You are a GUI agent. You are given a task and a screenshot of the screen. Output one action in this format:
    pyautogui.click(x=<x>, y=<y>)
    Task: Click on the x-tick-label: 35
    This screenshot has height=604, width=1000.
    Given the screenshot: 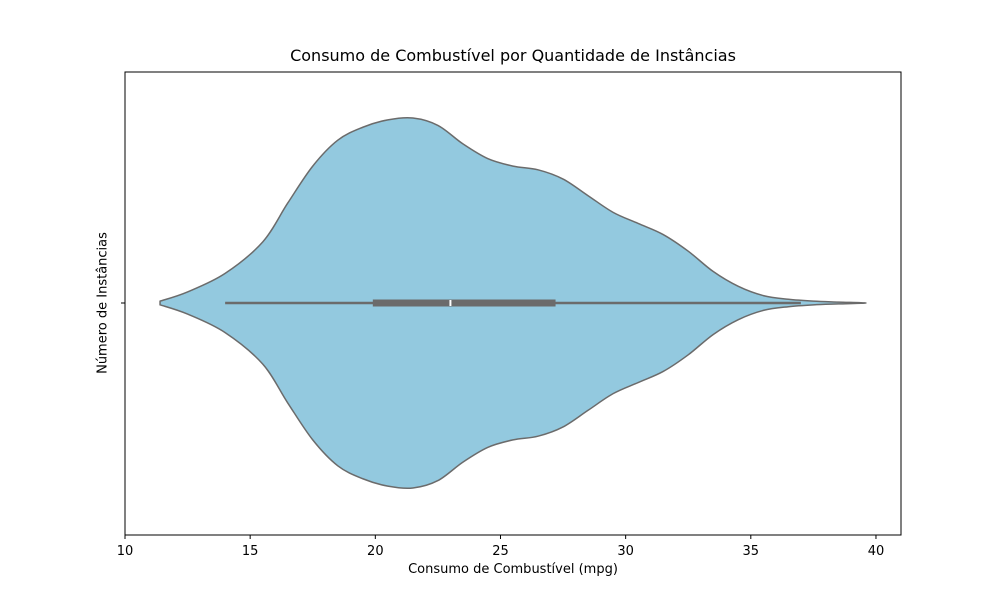 What is the action you would take?
    pyautogui.click(x=751, y=551)
    